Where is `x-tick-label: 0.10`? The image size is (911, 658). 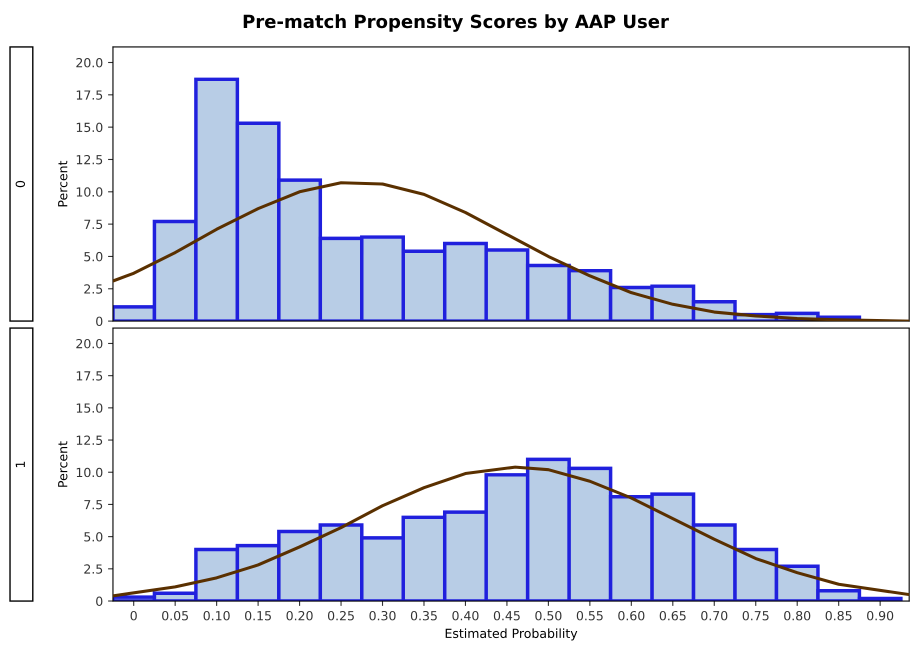
x-tick-label: 0.10 is located at coordinates (217, 615).